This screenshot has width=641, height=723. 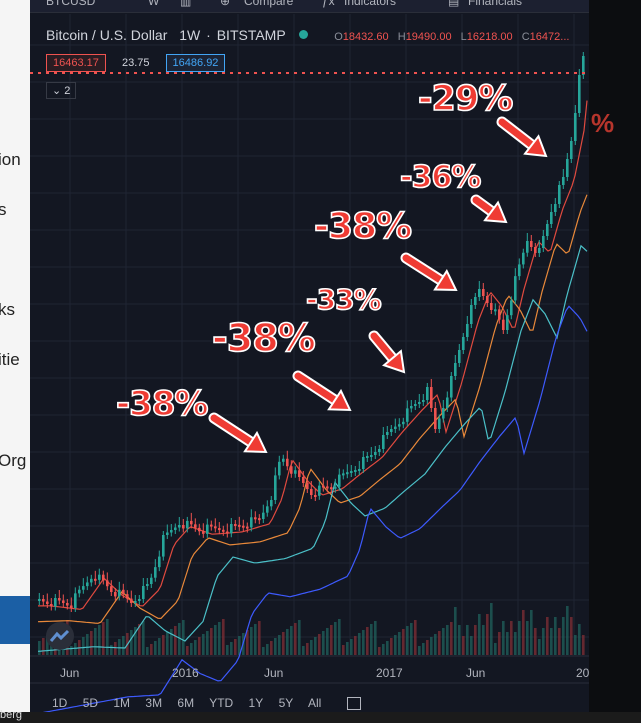 What do you see at coordinates (195, 63) in the screenshot?
I see `ask-price-badge: 16486.92` at bounding box center [195, 63].